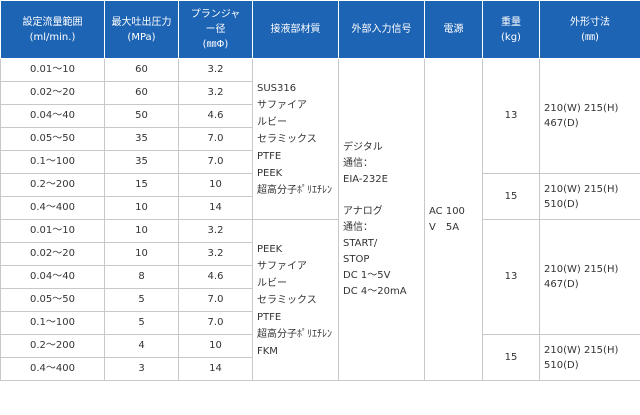  What do you see at coordinates (590, 22) in the screenshot?
I see `header-dims-label: 外形寸法` at bounding box center [590, 22].